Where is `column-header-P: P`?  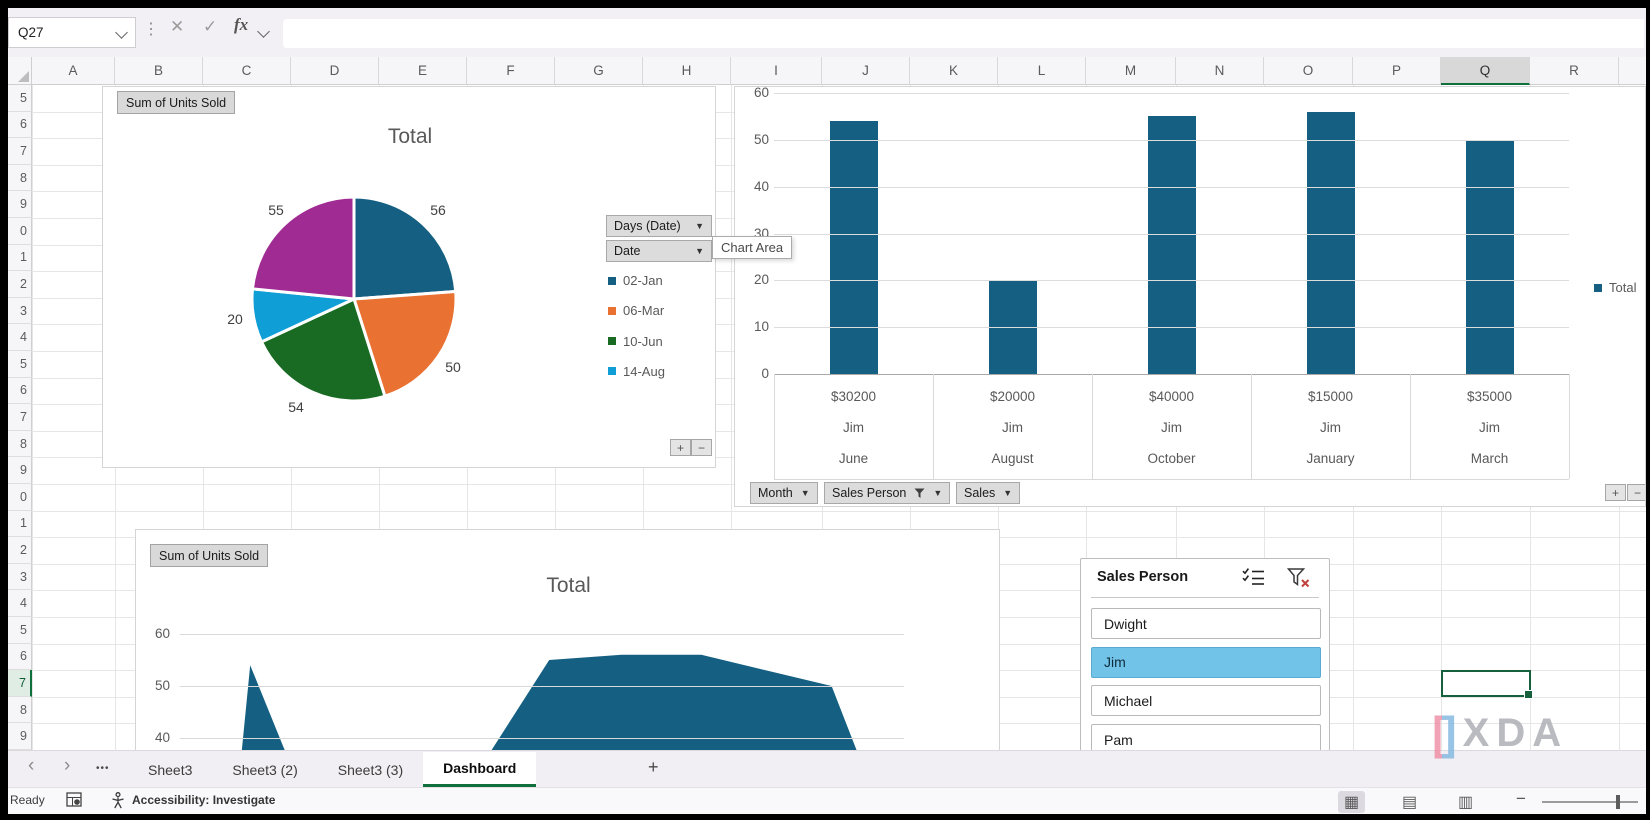 column-header-P: P is located at coordinates (1397, 71).